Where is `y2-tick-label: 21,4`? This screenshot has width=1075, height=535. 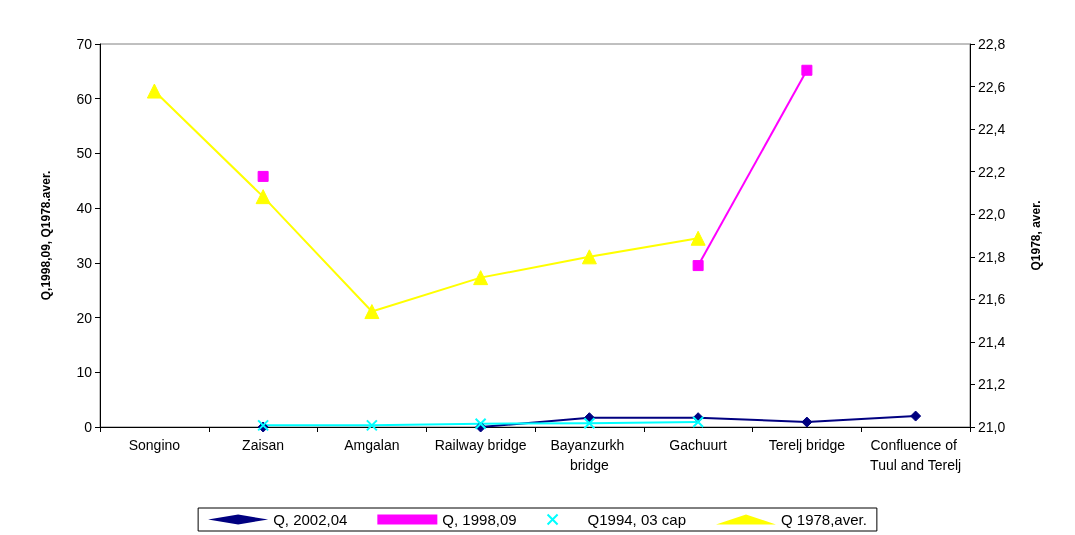
y2-tick-label: 21,4 is located at coordinates (992, 341).